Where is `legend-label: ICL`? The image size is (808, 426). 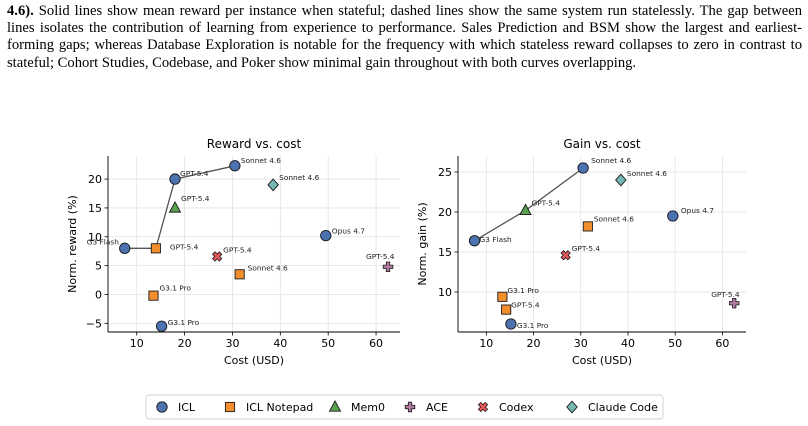
legend-label: ICL is located at coordinates (187, 407).